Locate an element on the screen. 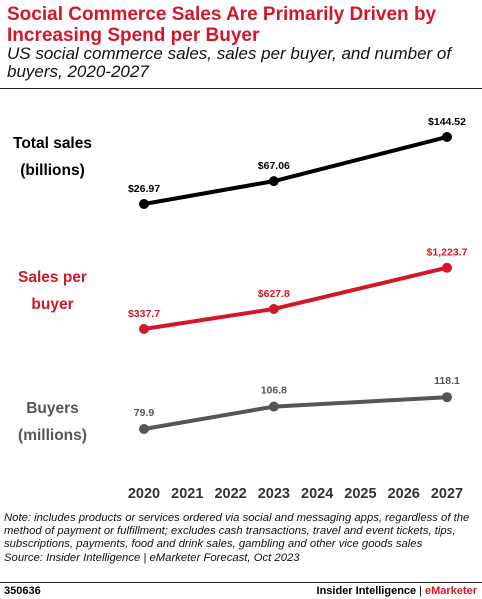  data-label: $627.8 is located at coordinates (274, 294).